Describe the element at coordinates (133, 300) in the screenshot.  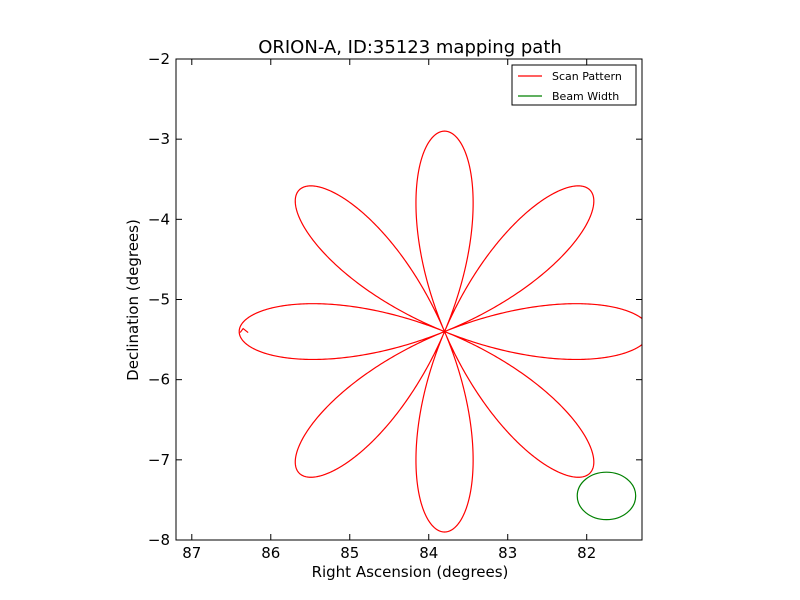
I see `y-axis-label: Declination (degrees)` at that location.